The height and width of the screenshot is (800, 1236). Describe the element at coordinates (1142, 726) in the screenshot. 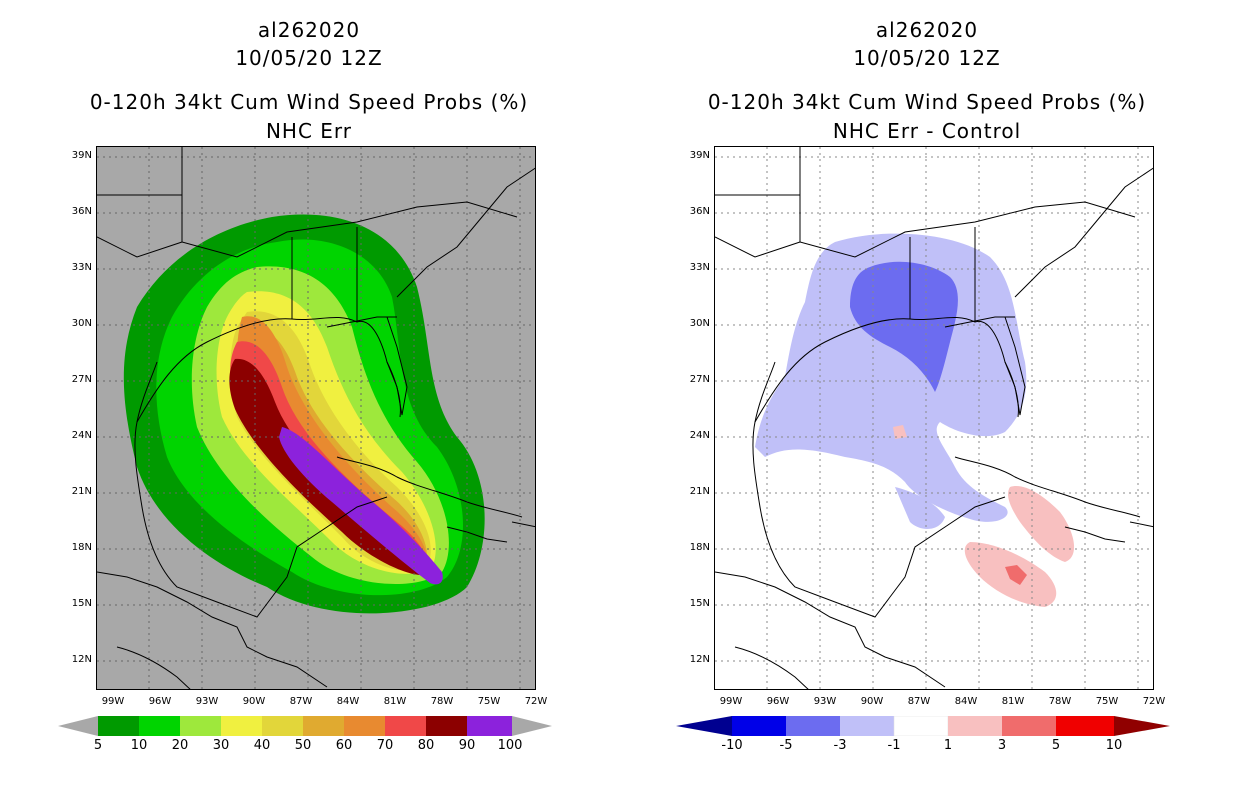

I see `right-cbar-over` at that location.